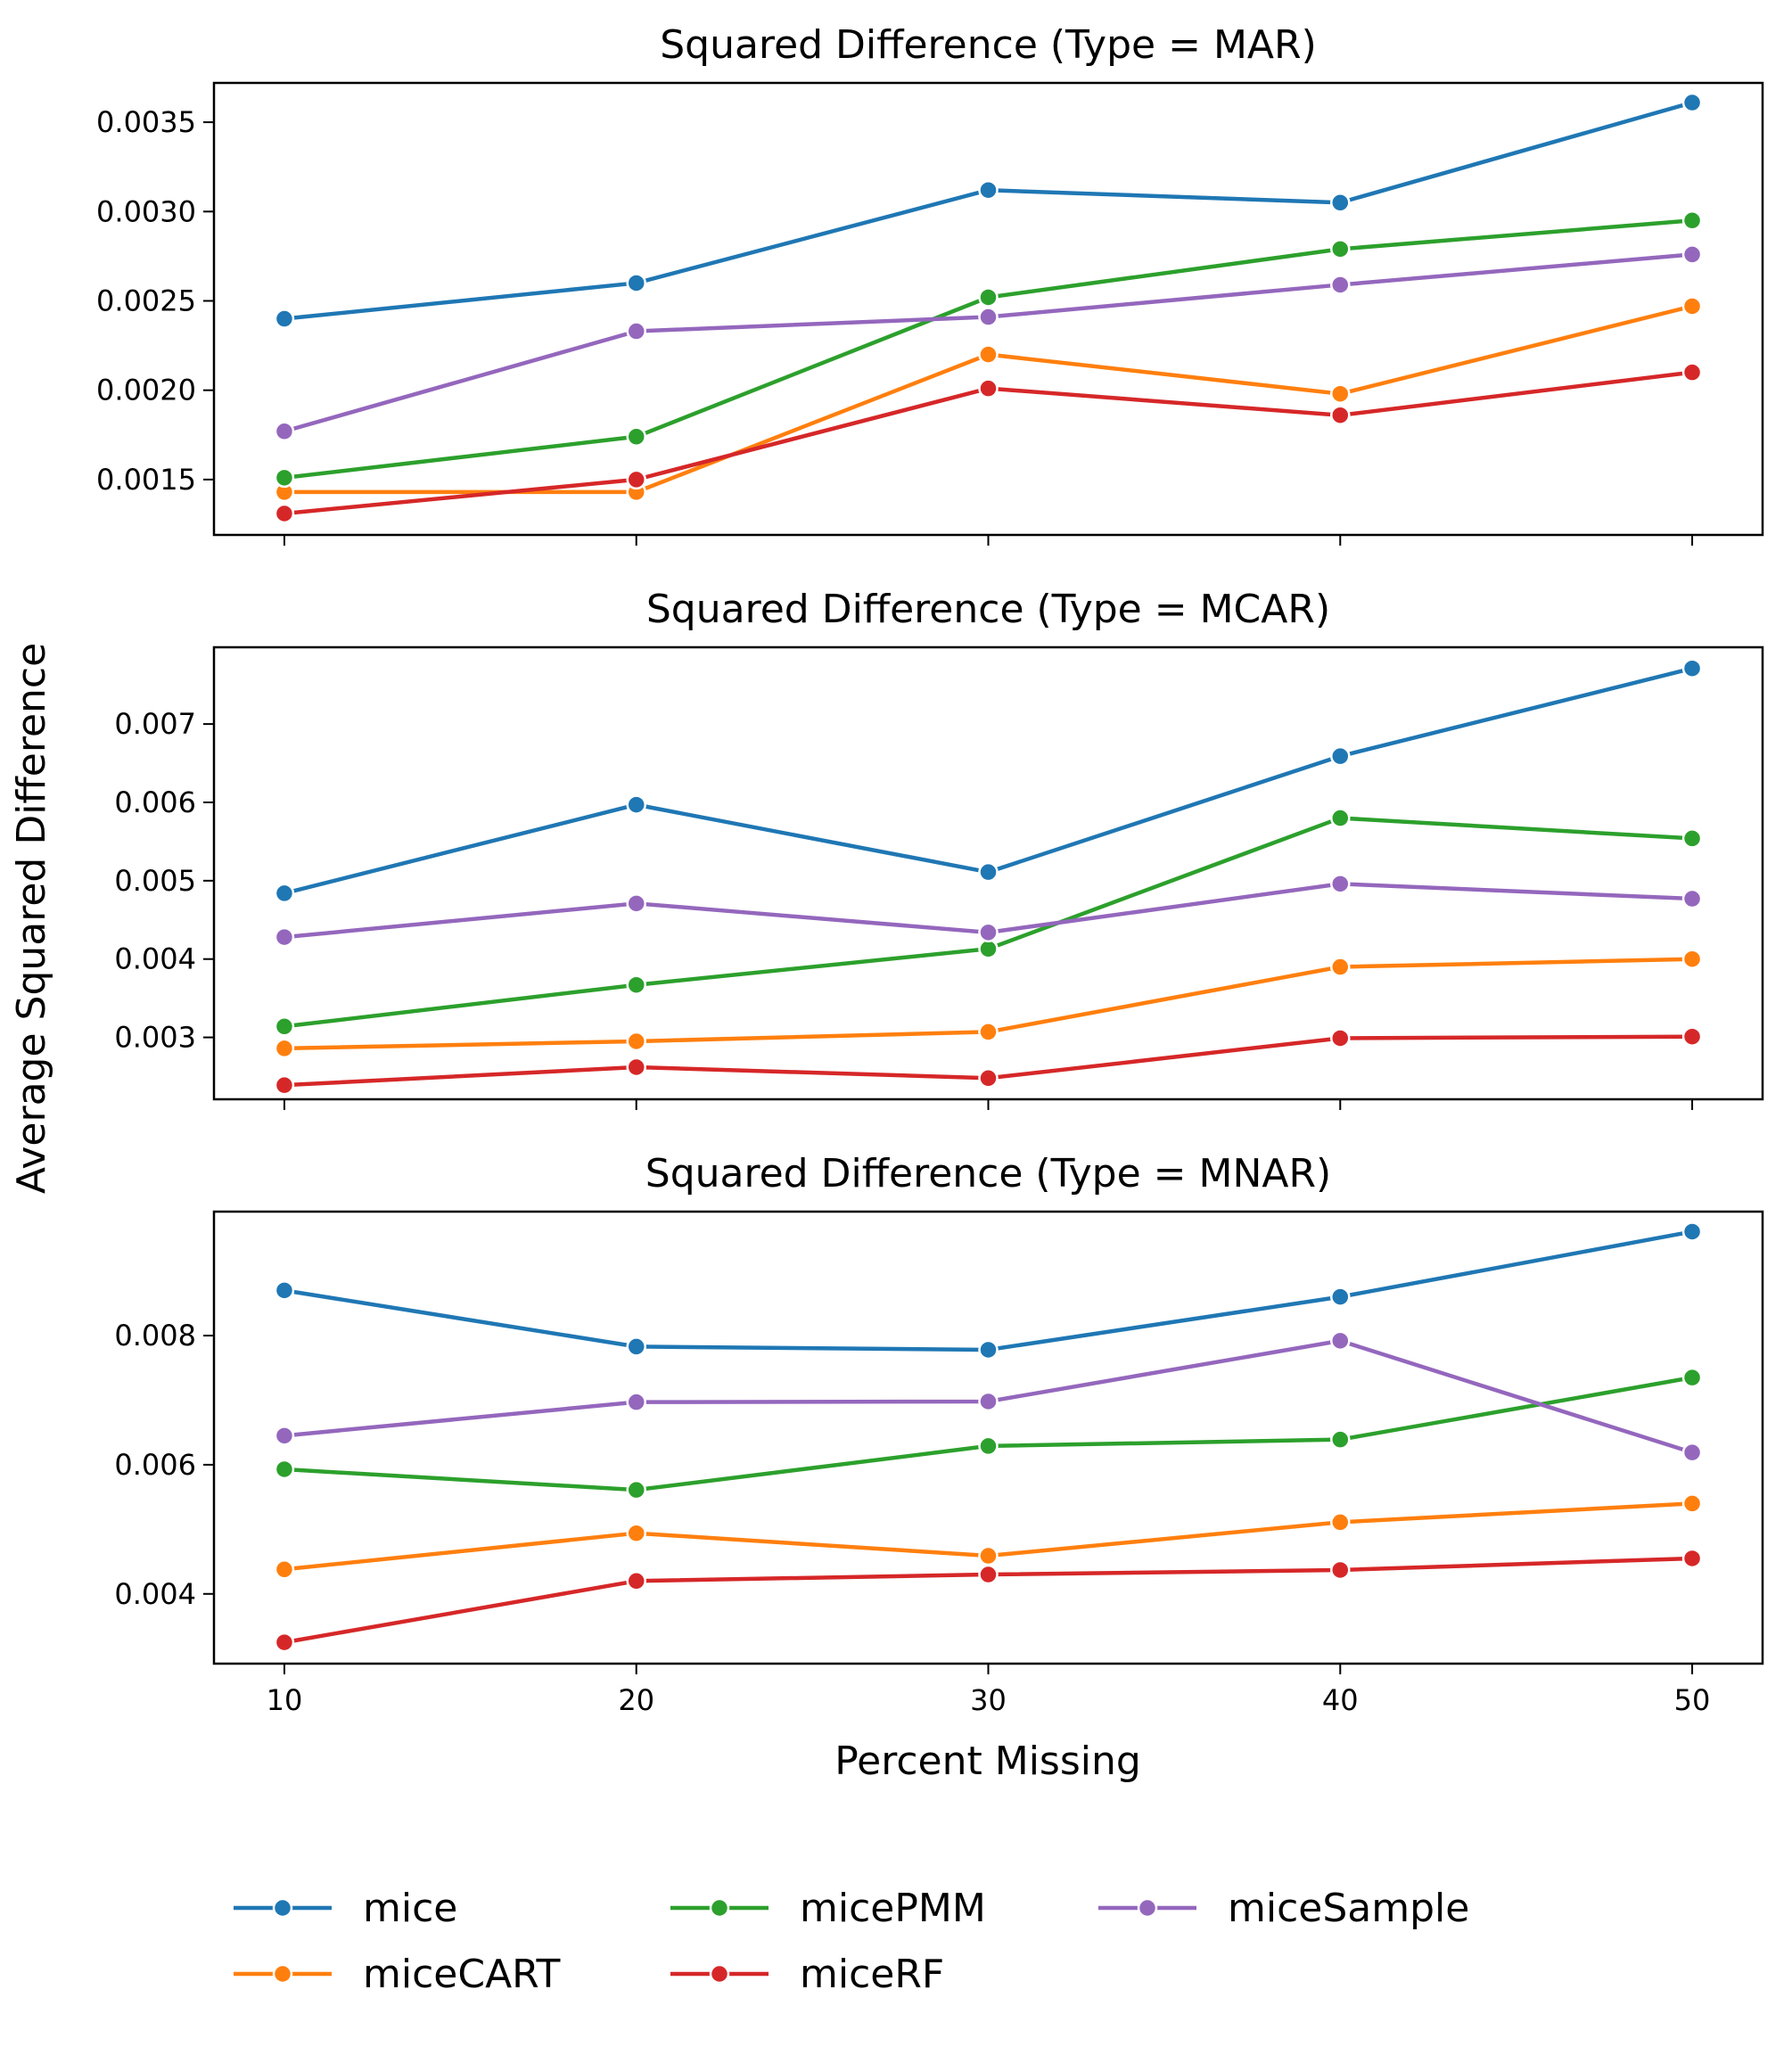 The height and width of the screenshot is (2047, 1792). What do you see at coordinates (989, 343) in the screenshot?
I see `series-line-miceSample` at bounding box center [989, 343].